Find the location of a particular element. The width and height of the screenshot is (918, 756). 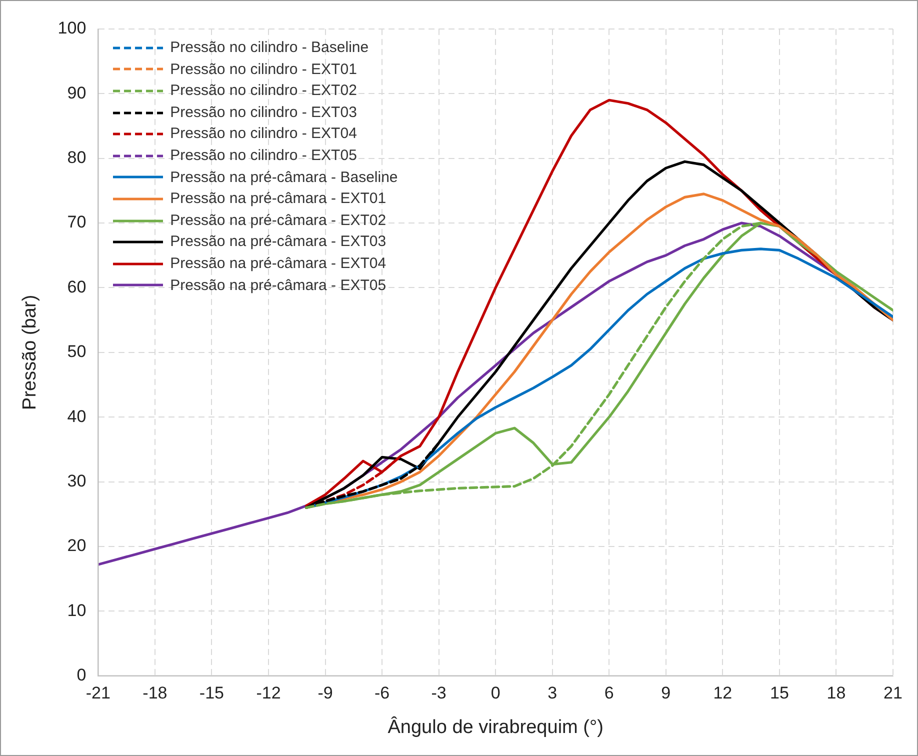

y-tick-label: 20 is located at coordinates (76, 546).